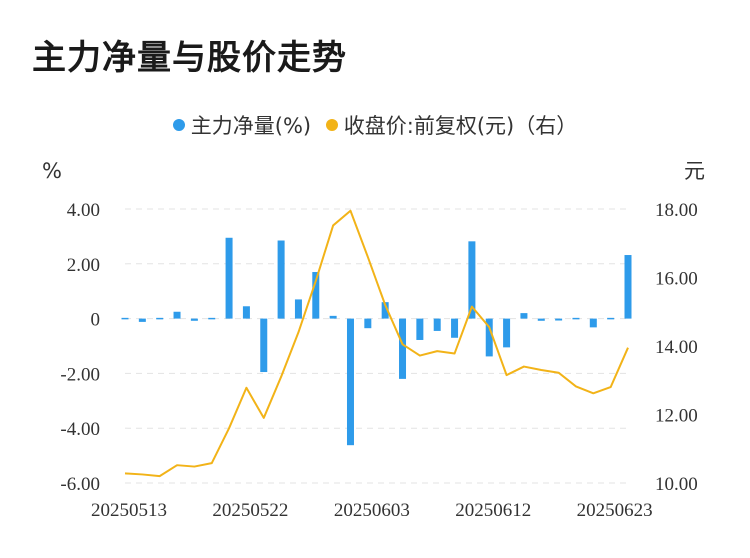 The height and width of the screenshot is (558, 750). Describe the element at coordinates (694, 171) in the screenshot. I see `y-right-unit: 元` at that location.